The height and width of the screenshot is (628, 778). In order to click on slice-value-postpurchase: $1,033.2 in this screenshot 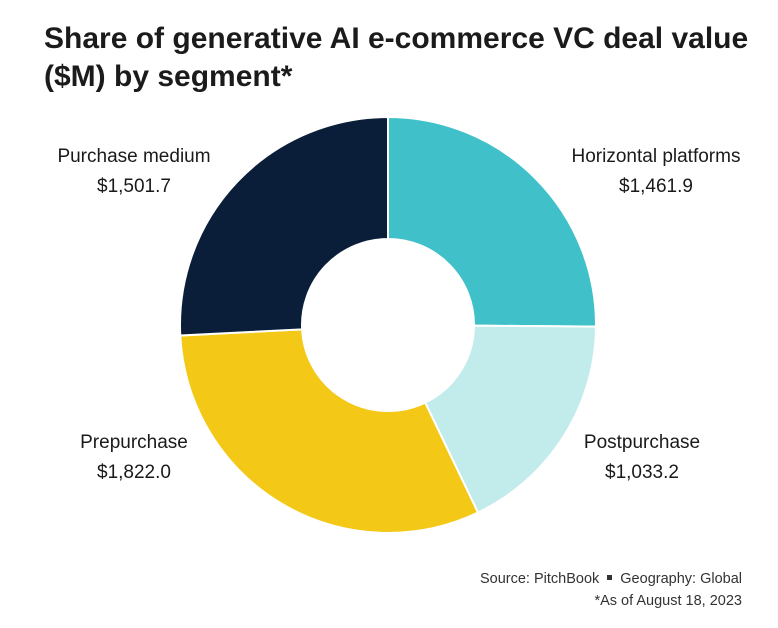, I will do `click(642, 472)`.